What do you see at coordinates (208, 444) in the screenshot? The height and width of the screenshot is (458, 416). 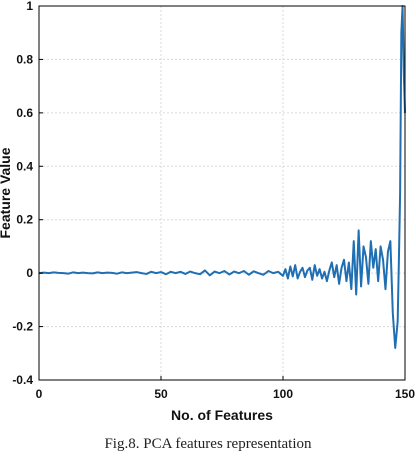 I see `figure-caption: Fig.8. PCA features representation` at bounding box center [208, 444].